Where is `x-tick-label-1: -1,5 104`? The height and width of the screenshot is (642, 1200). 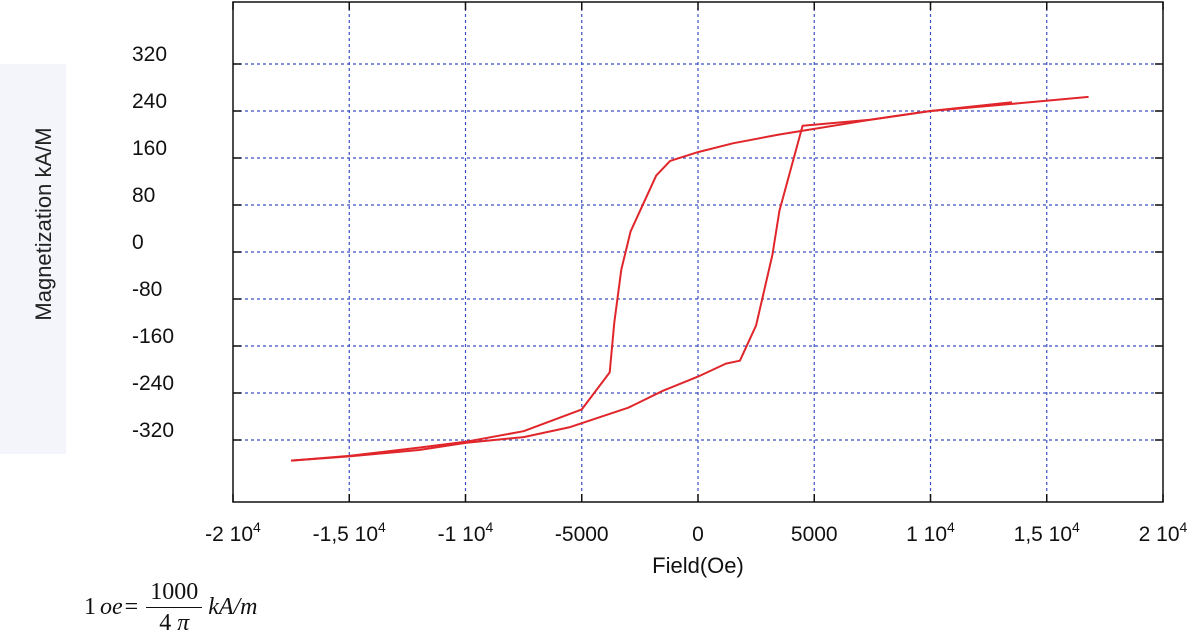 x-tick-label-1: -1,5 104 is located at coordinates (349, 532).